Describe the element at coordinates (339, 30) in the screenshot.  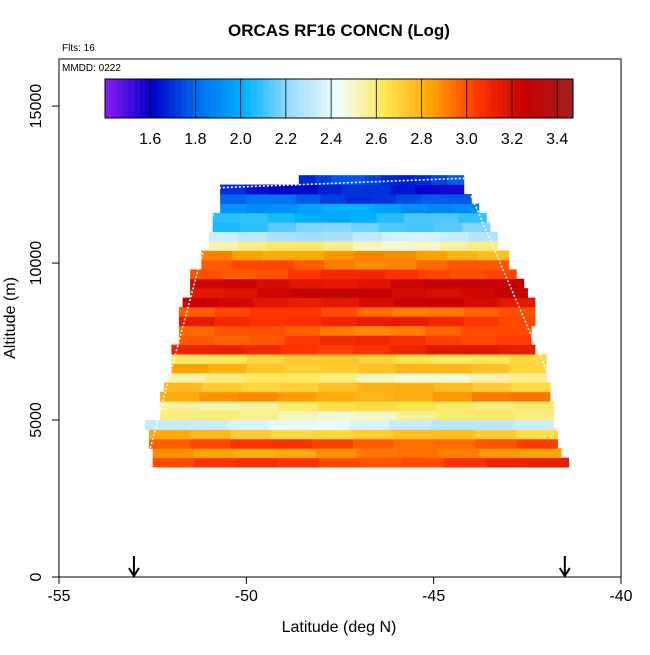
I see `chart-title: ORCAS RF16 CONCN (Log)` at that location.